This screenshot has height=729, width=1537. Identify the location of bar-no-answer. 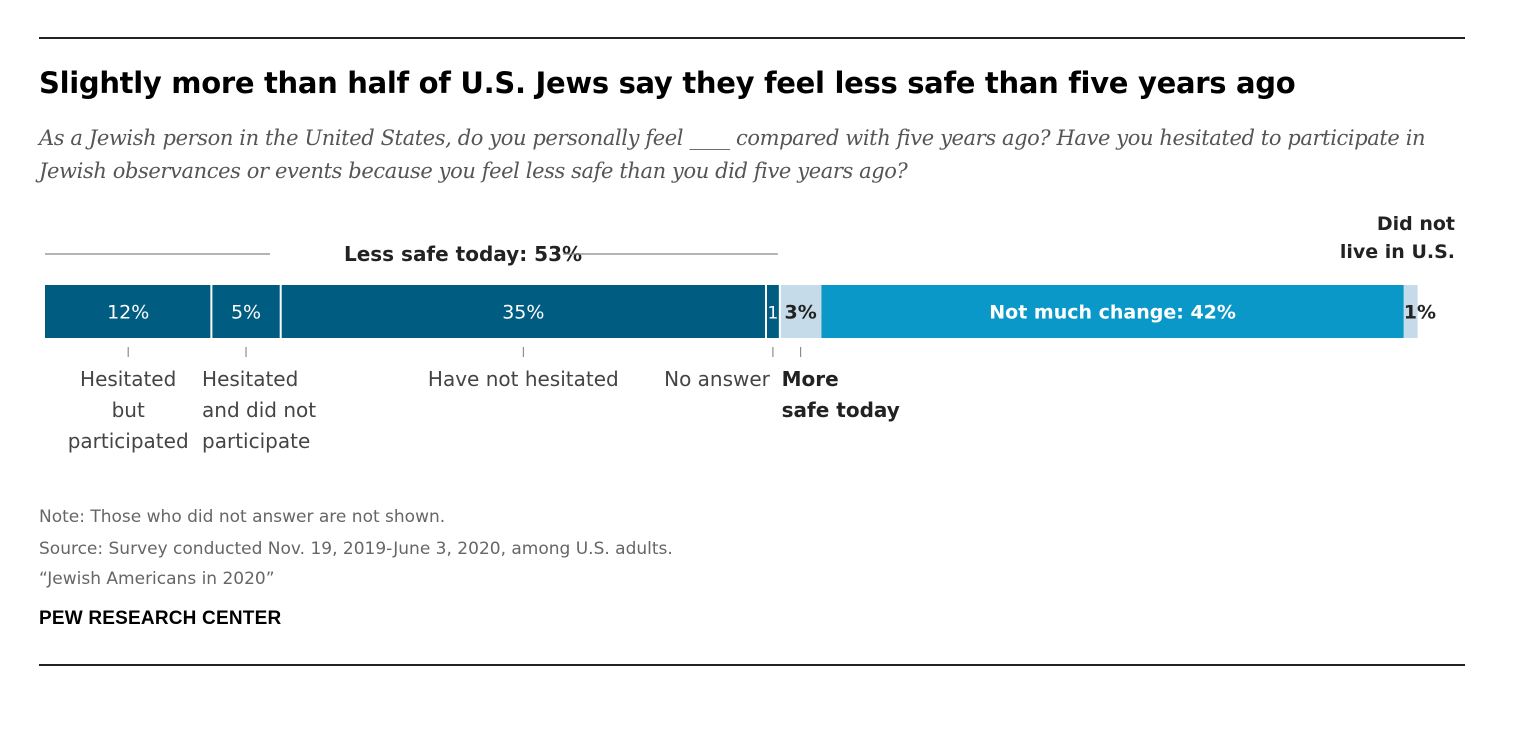
(772, 311).